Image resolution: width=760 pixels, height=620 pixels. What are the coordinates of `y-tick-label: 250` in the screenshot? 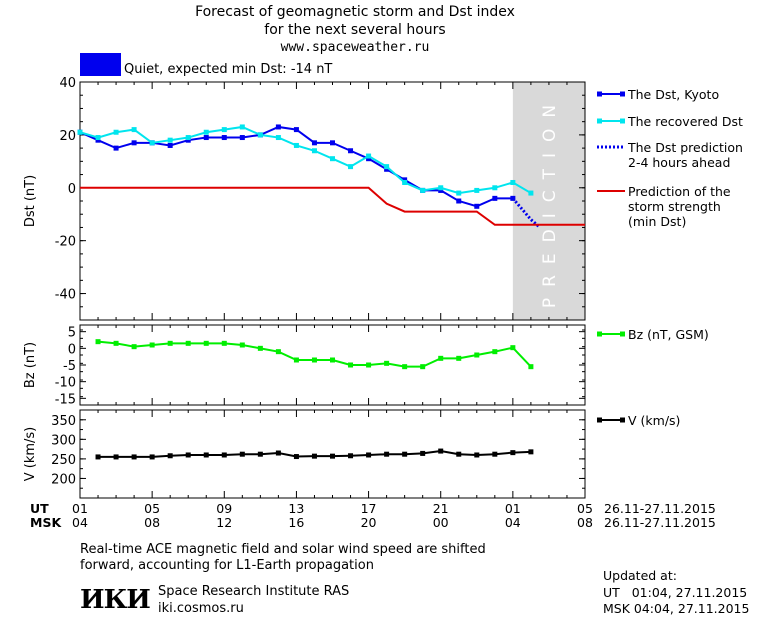 It's located at (63, 460).